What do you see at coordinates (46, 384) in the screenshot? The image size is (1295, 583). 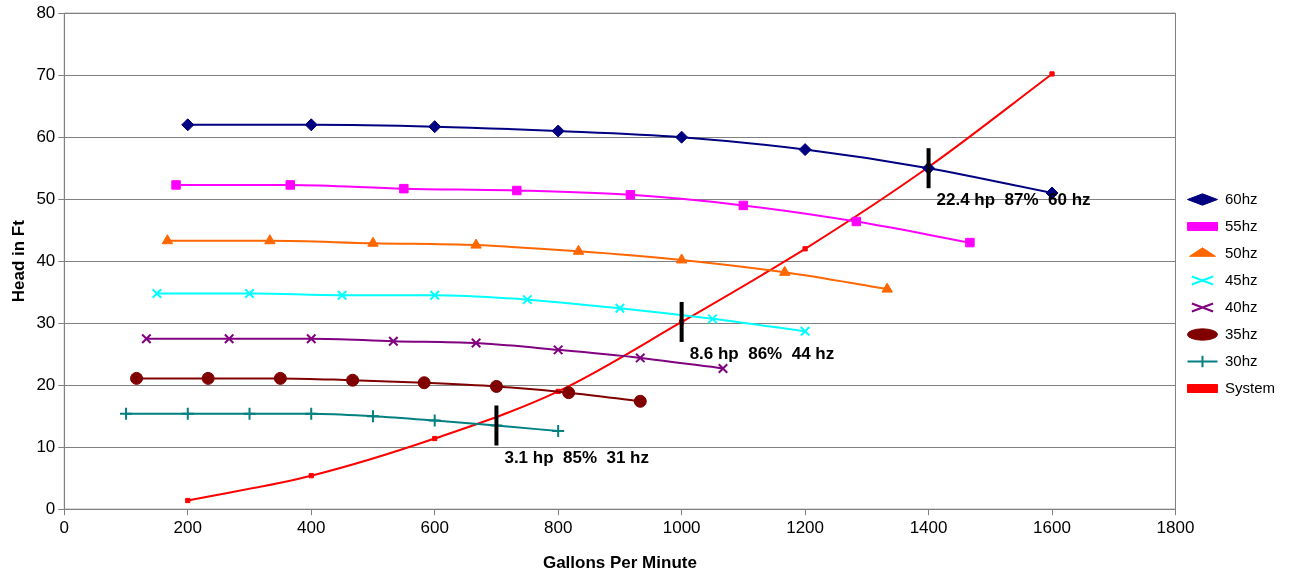 I see `y-tick-label: 20` at bounding box center [46, 384].